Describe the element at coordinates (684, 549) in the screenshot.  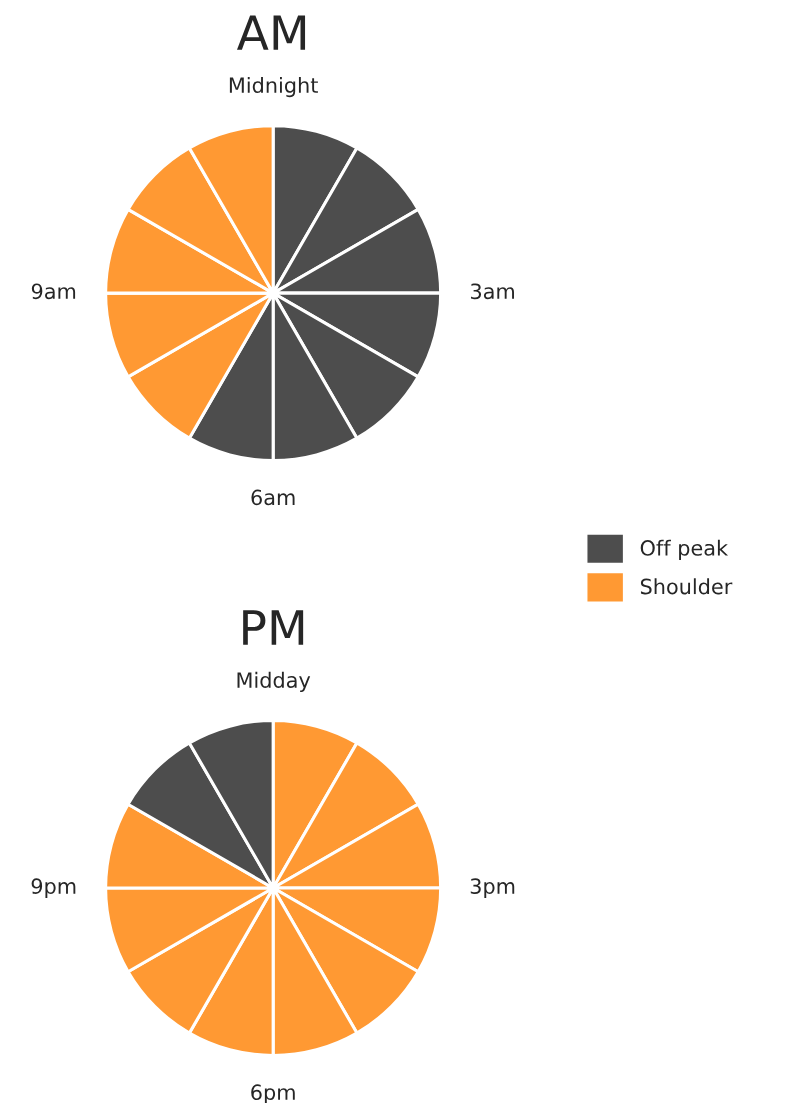
I see `legend-label: Off peak` at that location.